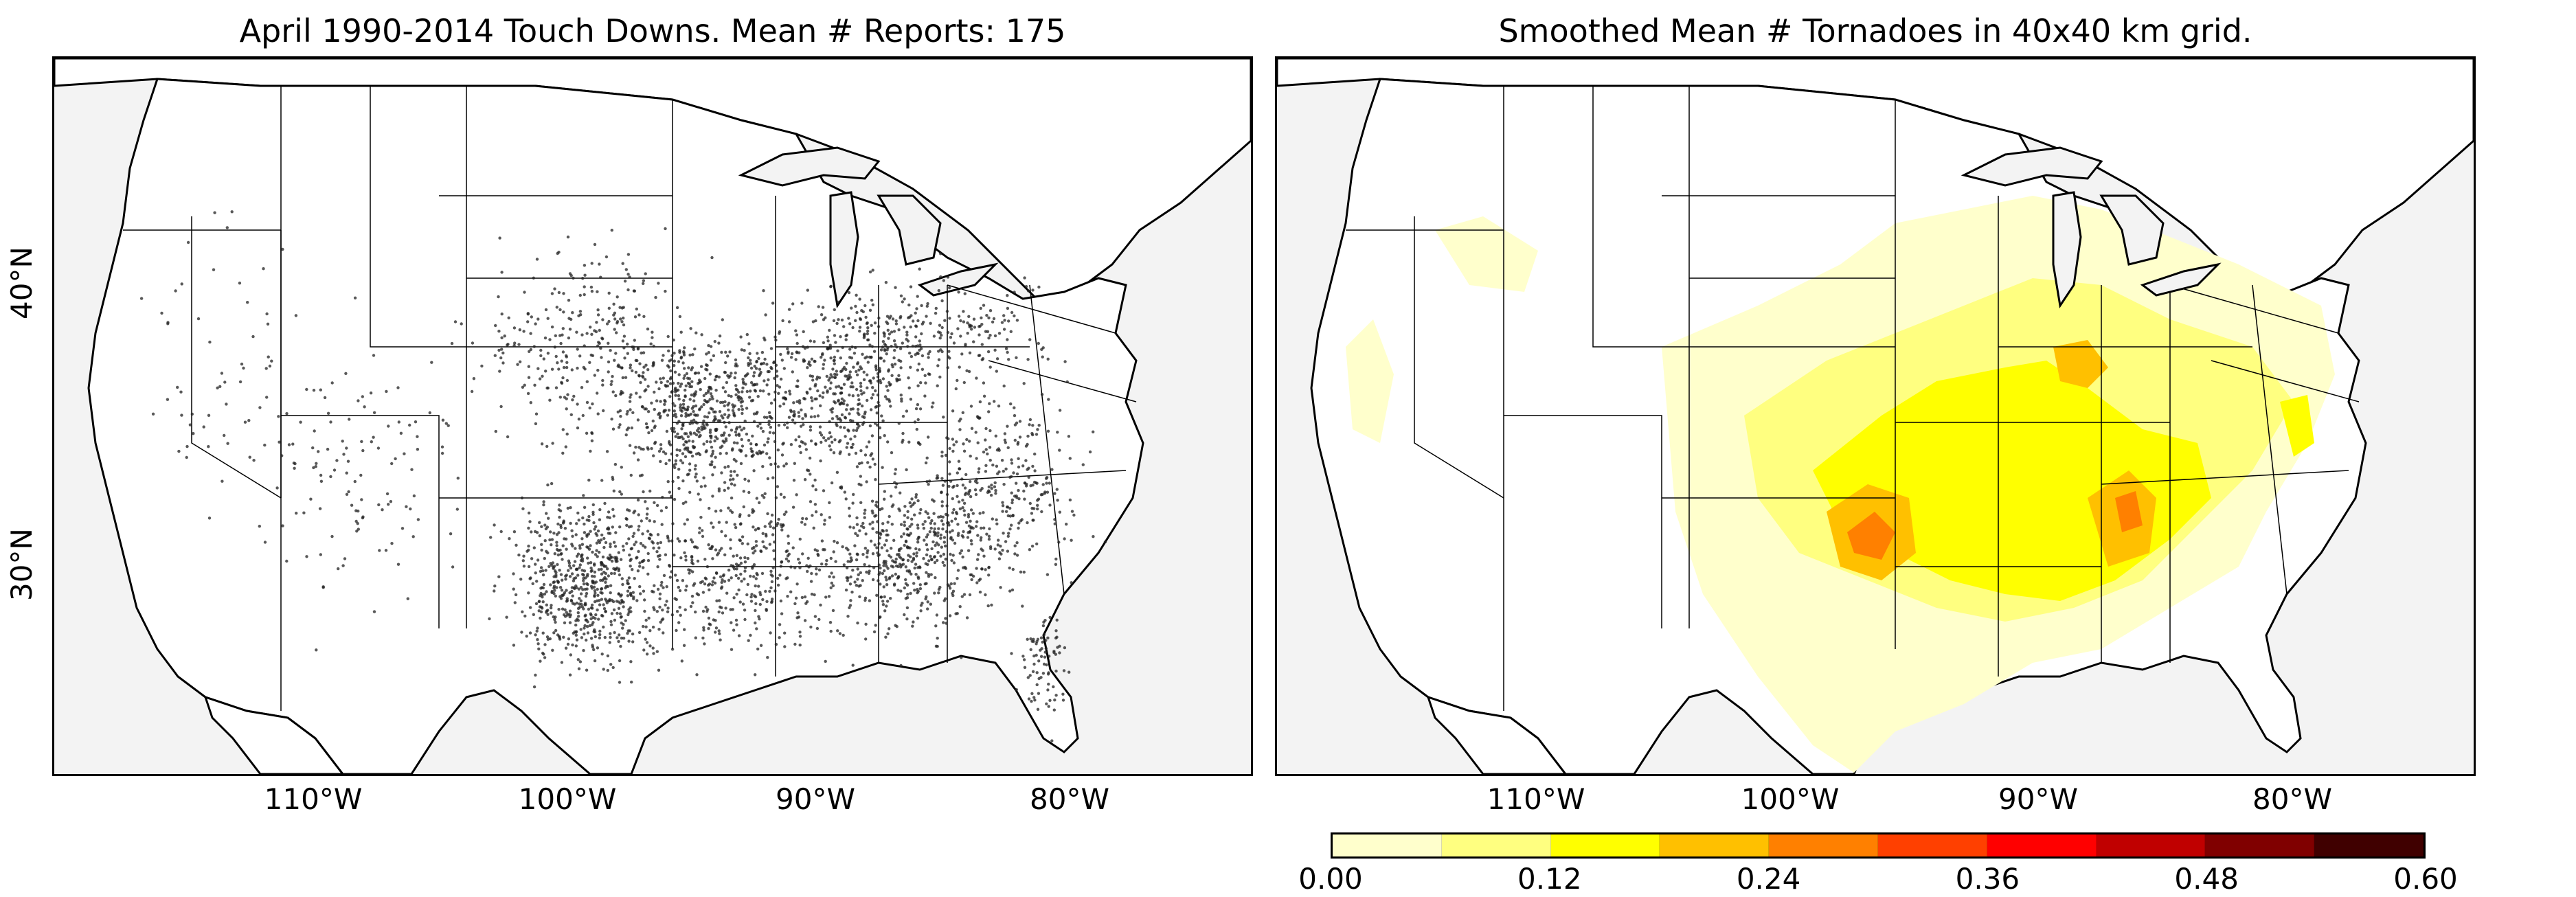 This screenshot has height=897, width=2576. I want to click on lake-huron, so click(2132, 230).